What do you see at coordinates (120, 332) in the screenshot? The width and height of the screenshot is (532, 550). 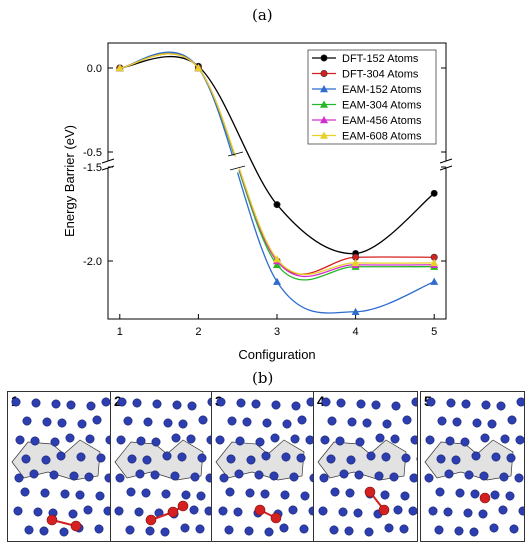 I see `x-tick-label: 1` at bounding box center [120, 332].